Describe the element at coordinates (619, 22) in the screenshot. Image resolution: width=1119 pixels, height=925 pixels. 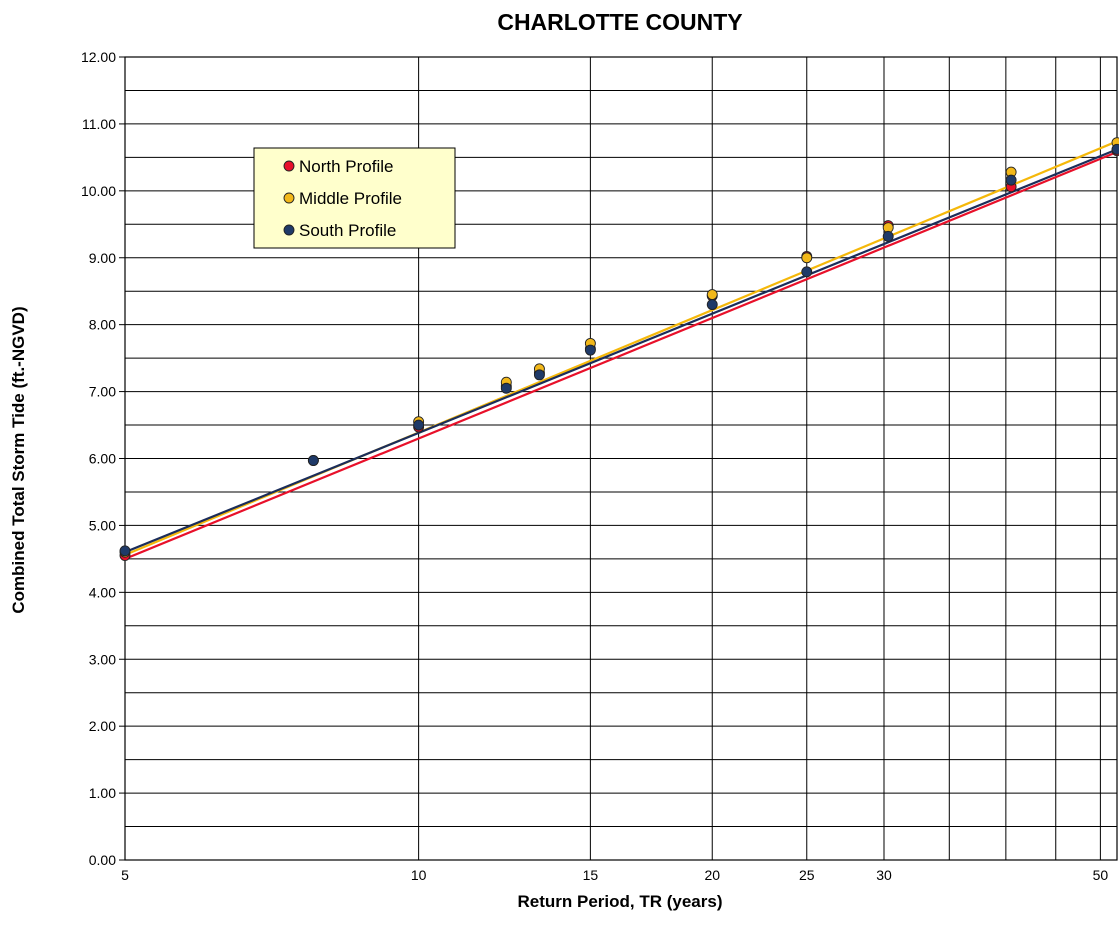
I see `chart-title: CHARLOTTE COUNTY` at that location.